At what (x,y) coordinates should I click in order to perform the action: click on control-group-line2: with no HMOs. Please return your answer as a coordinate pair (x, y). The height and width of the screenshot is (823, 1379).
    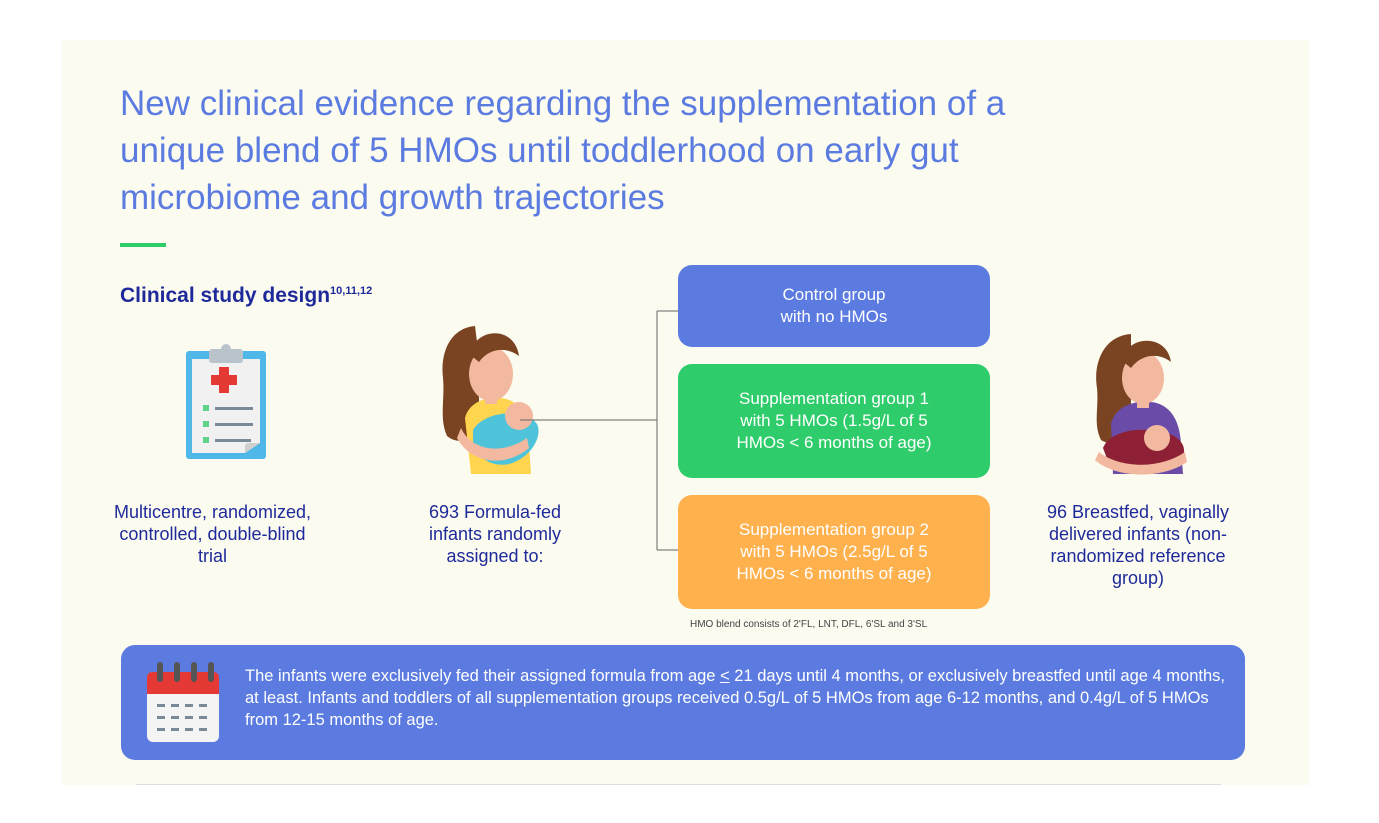
    Looking at the image, I should click on (834, 316).